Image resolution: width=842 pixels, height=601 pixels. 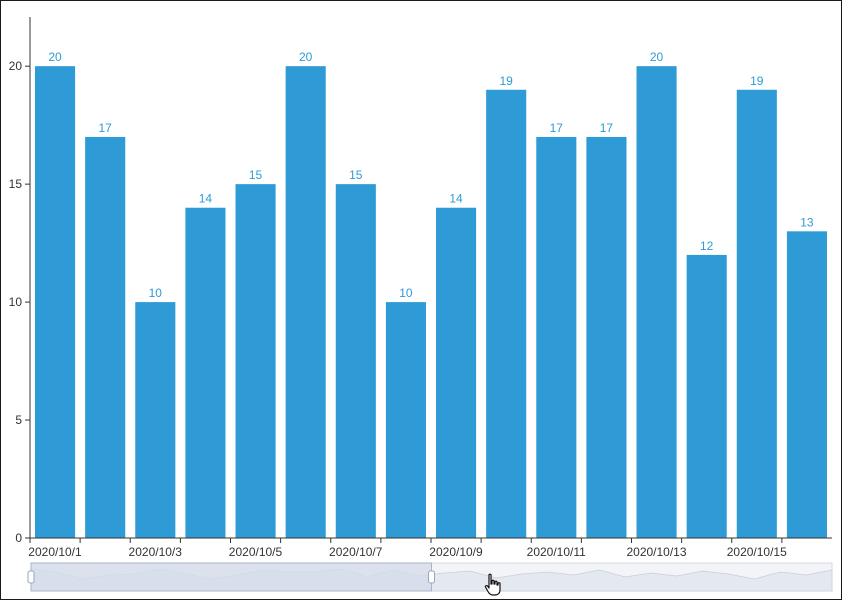 I want to click on x-tick-label: 2020/10/1, so click(x=55, y=552).